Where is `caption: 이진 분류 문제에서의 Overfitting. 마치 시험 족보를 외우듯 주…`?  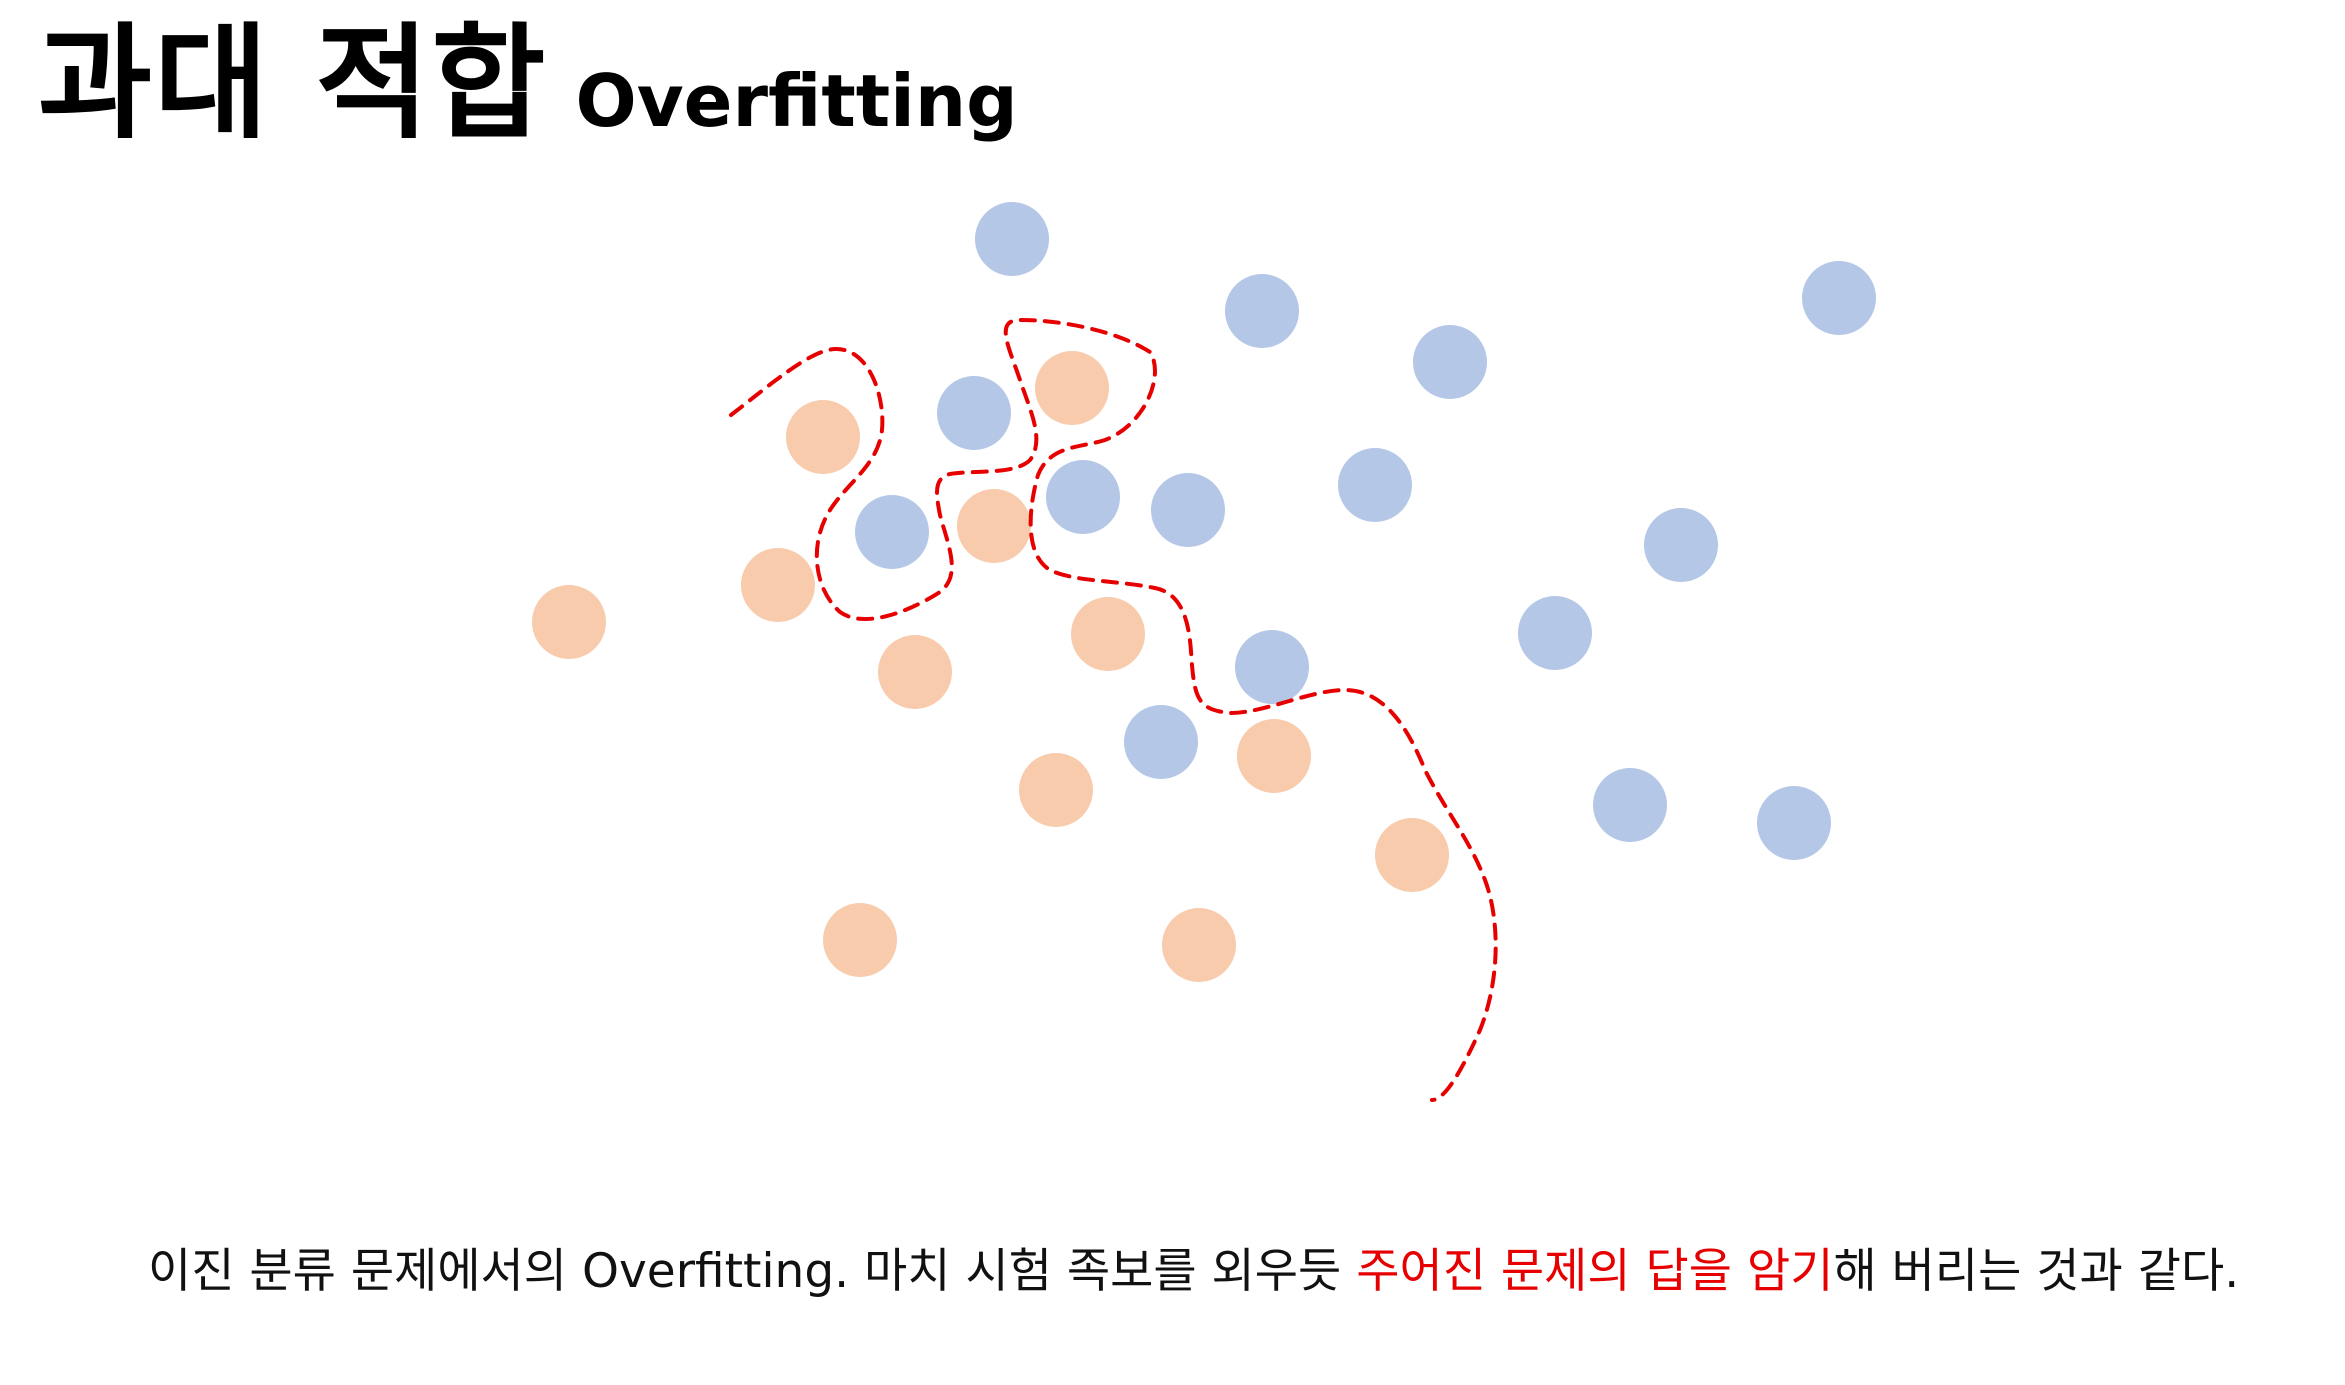
caption: 이진 분류 문제에서의 Overfitting. 마치 시험 족보를 외우듯 주… is located at coordinates (1193, 1271).